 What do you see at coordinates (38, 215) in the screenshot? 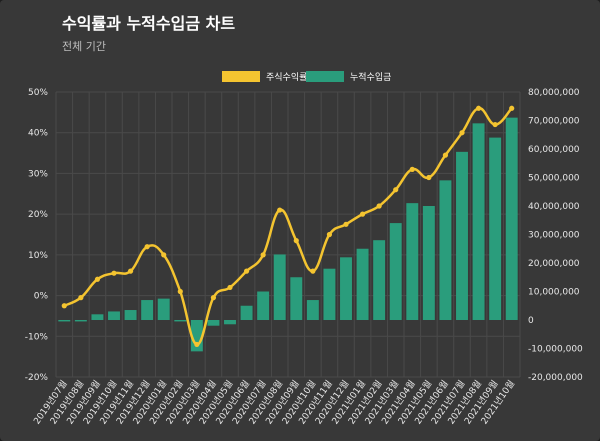
I see `y-left-tick-label: 20%` at bounding box center [38, 215].